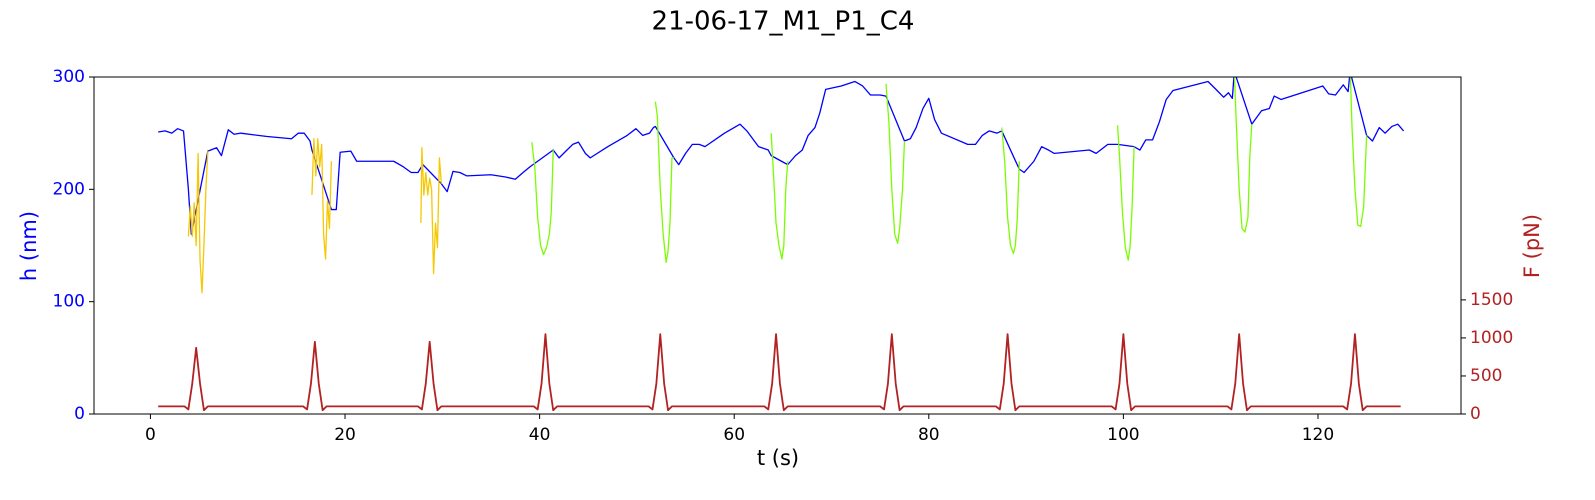  I want to click on x-tick-label: 120, so click(1318, 435).